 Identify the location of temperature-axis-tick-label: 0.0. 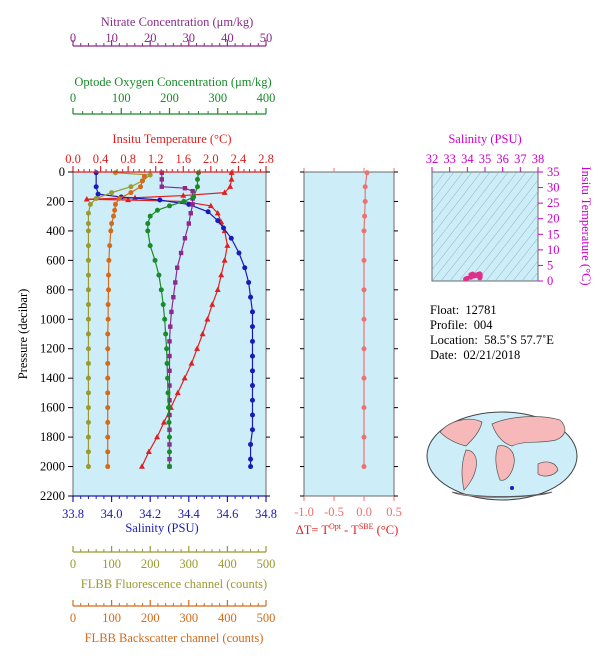
(73, 159).